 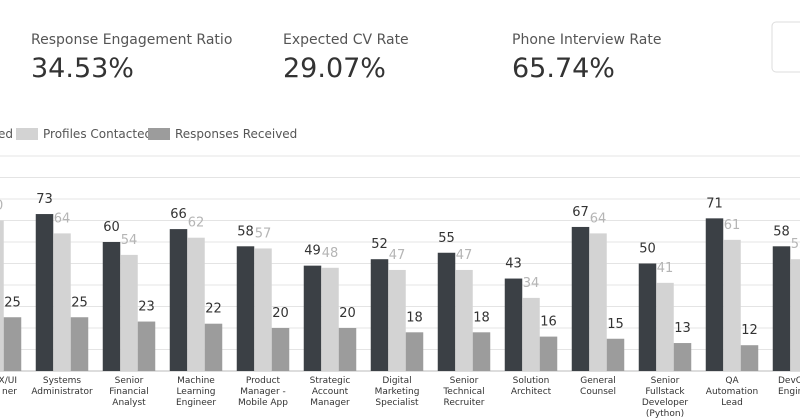 I want to click on value-label: 62, so click(x=196, y=223).